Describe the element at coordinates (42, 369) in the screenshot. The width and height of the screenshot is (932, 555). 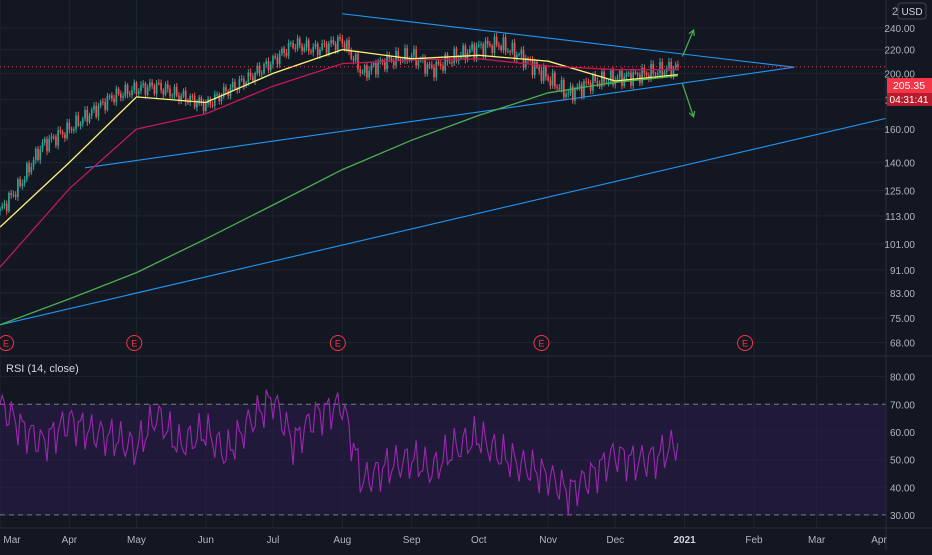
I see `rsi-legend-label: RSI (14, close)` at that location.